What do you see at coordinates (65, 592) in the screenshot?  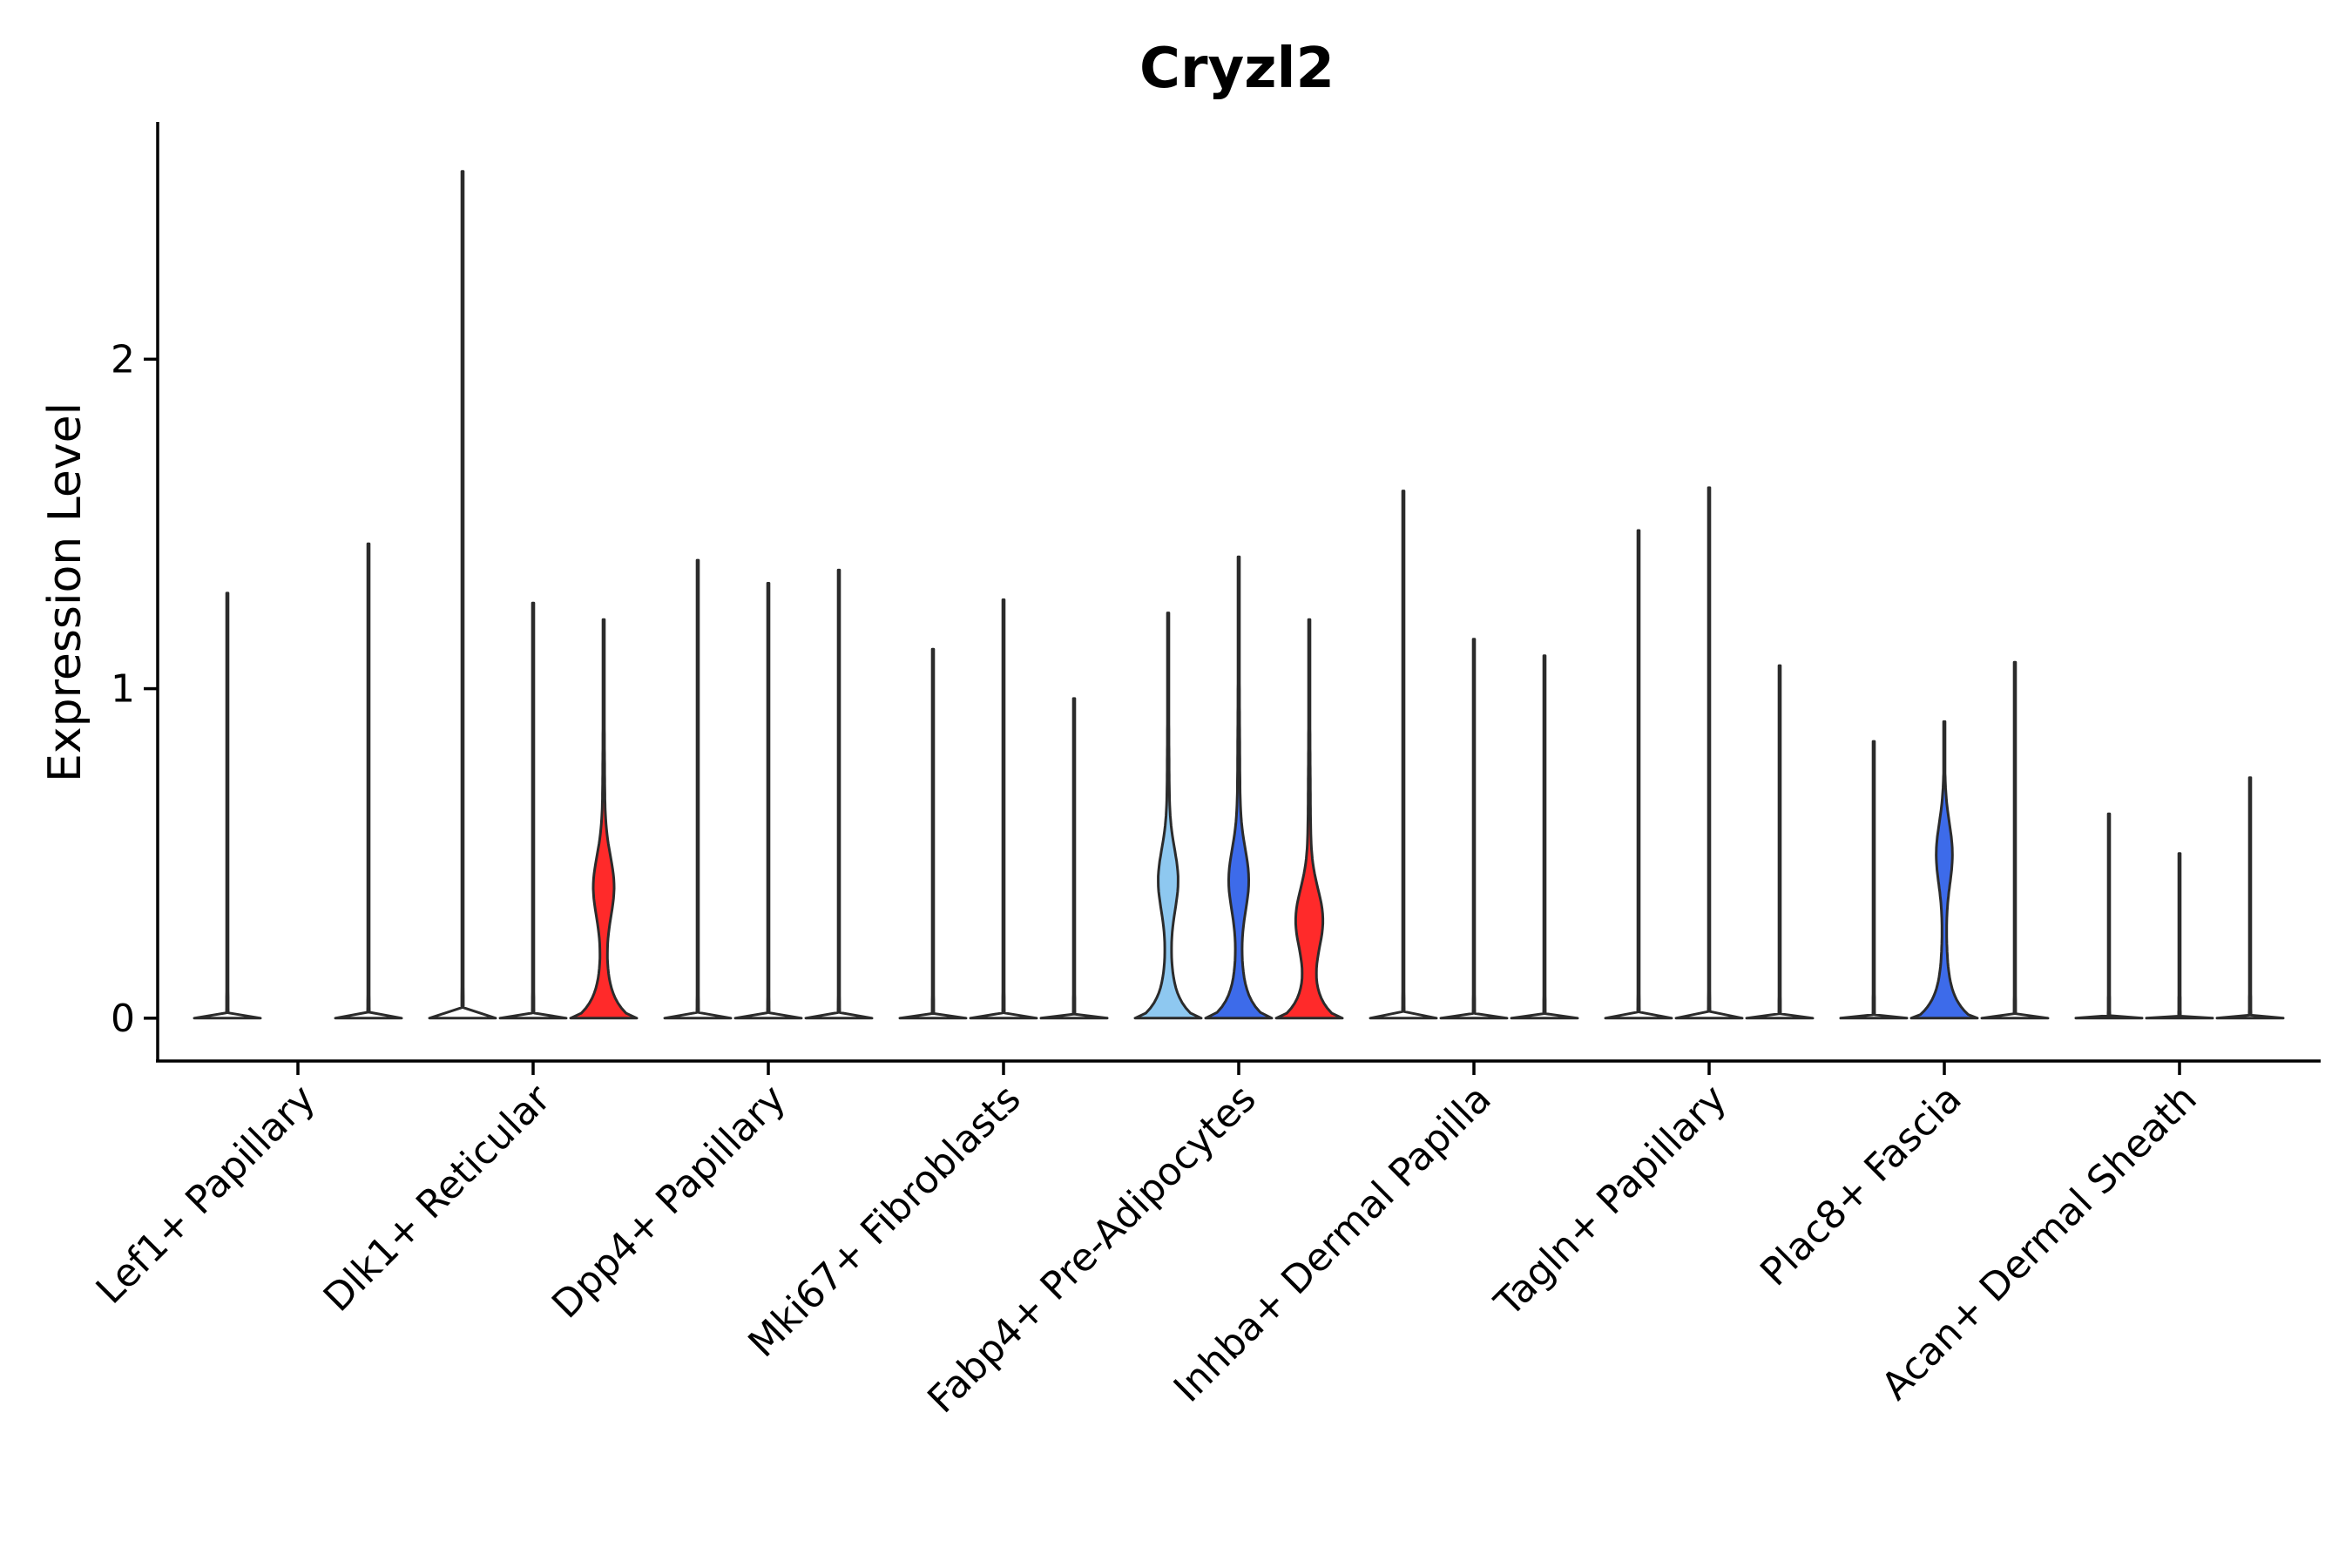 I see `y-axis-label: Expression Level` at bounding box center [65, 592].